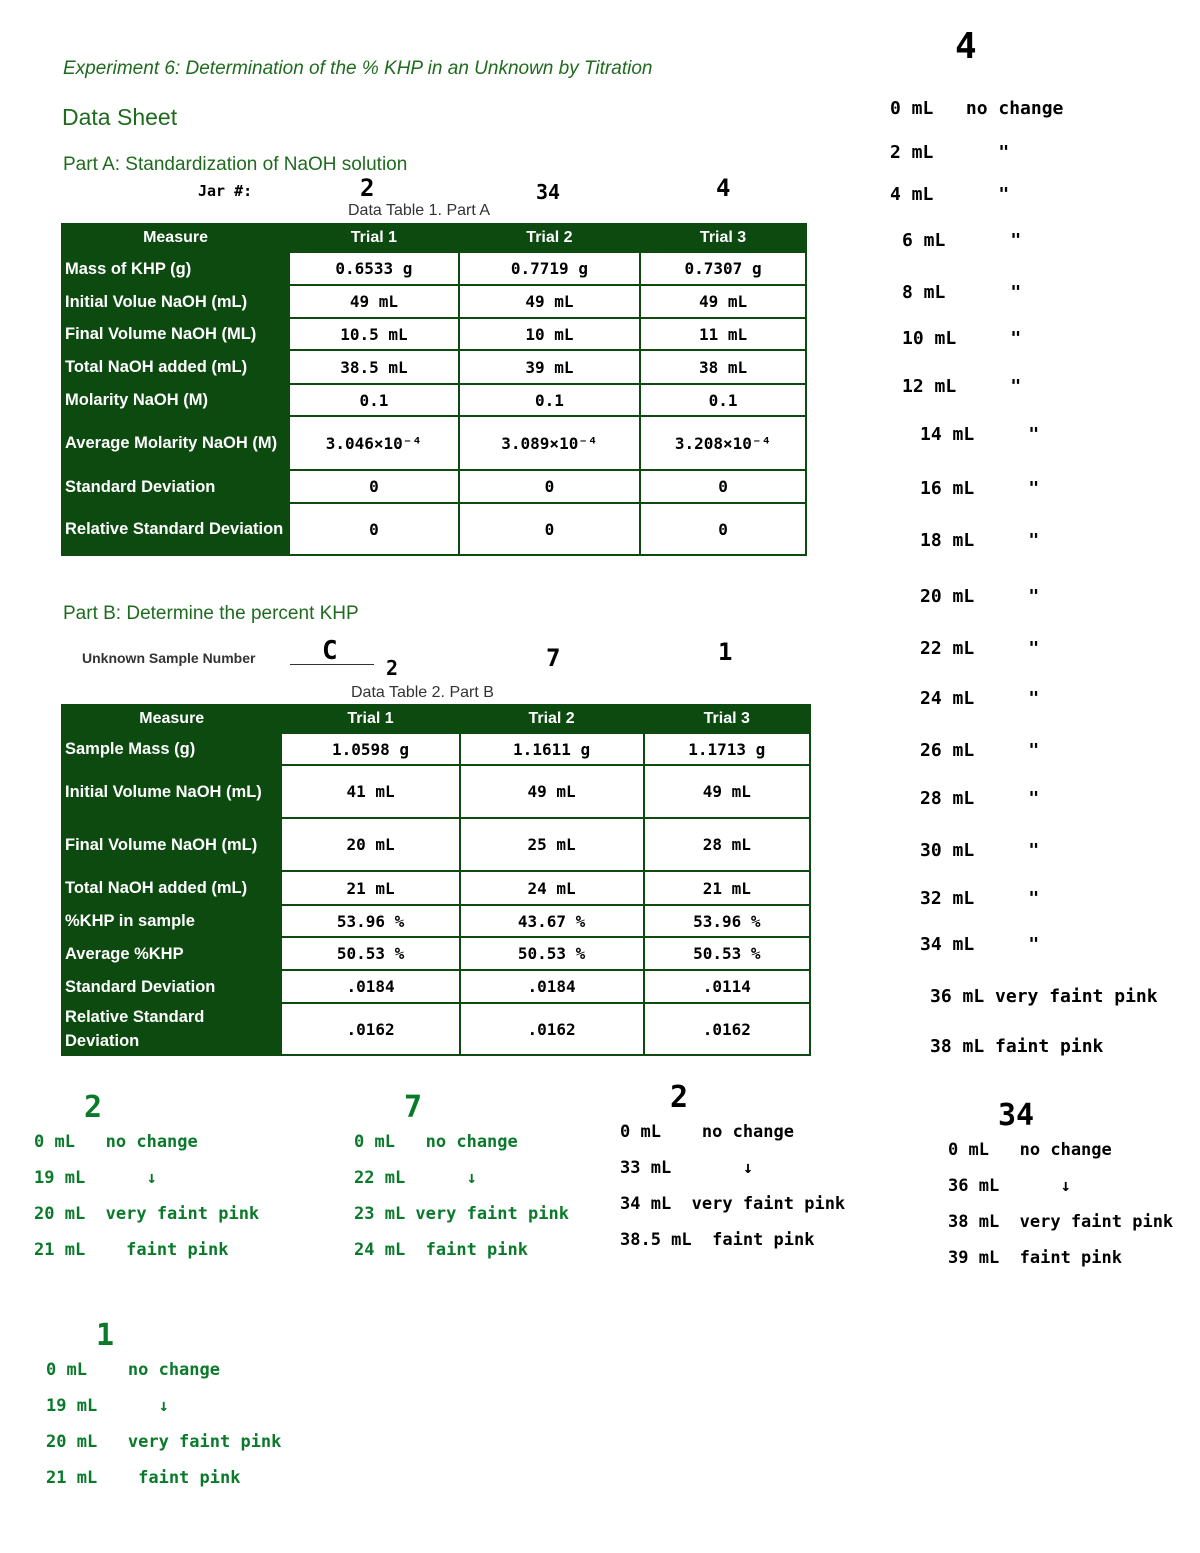  Describe the element at coordinates (370, 986) in the screenshot. I see `value-cell: .0184` at that location.